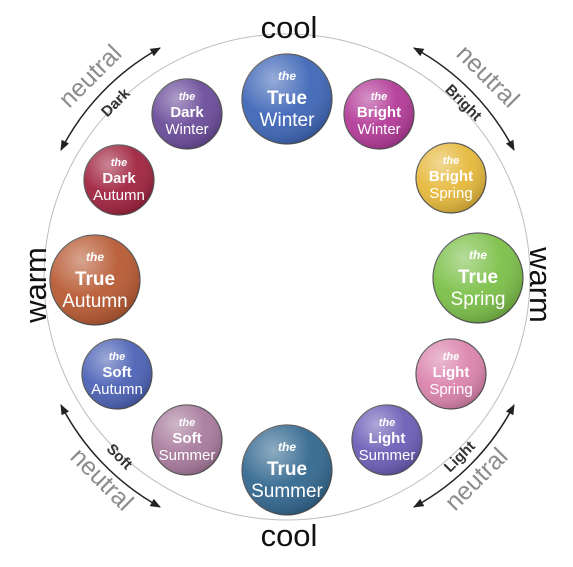 Image resolution: width=573 pixels, height=567 pixels. Describe the element at coordinates (289, 27) in the screenshot. I see `axis-label-top: cool` at that location.